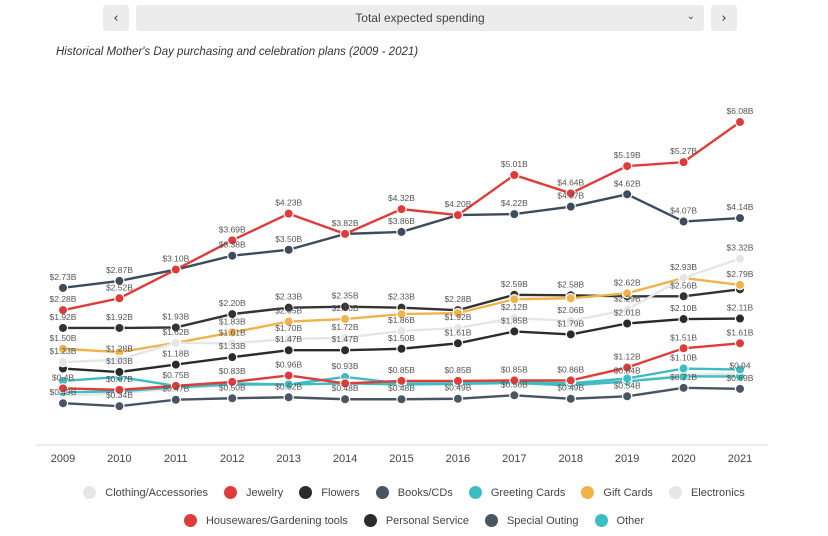 The width and height of the screenshot is (828, 536). Describe the element at coordinates (724, 18) in the screenshot. I see `next-button: ›` at that location.